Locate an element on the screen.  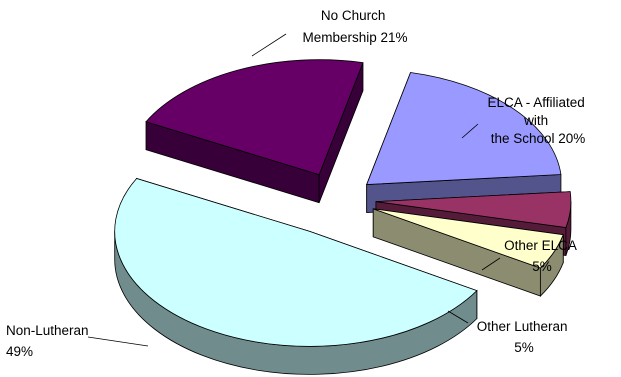
slice-no-church is located at coordinates (254, 131).